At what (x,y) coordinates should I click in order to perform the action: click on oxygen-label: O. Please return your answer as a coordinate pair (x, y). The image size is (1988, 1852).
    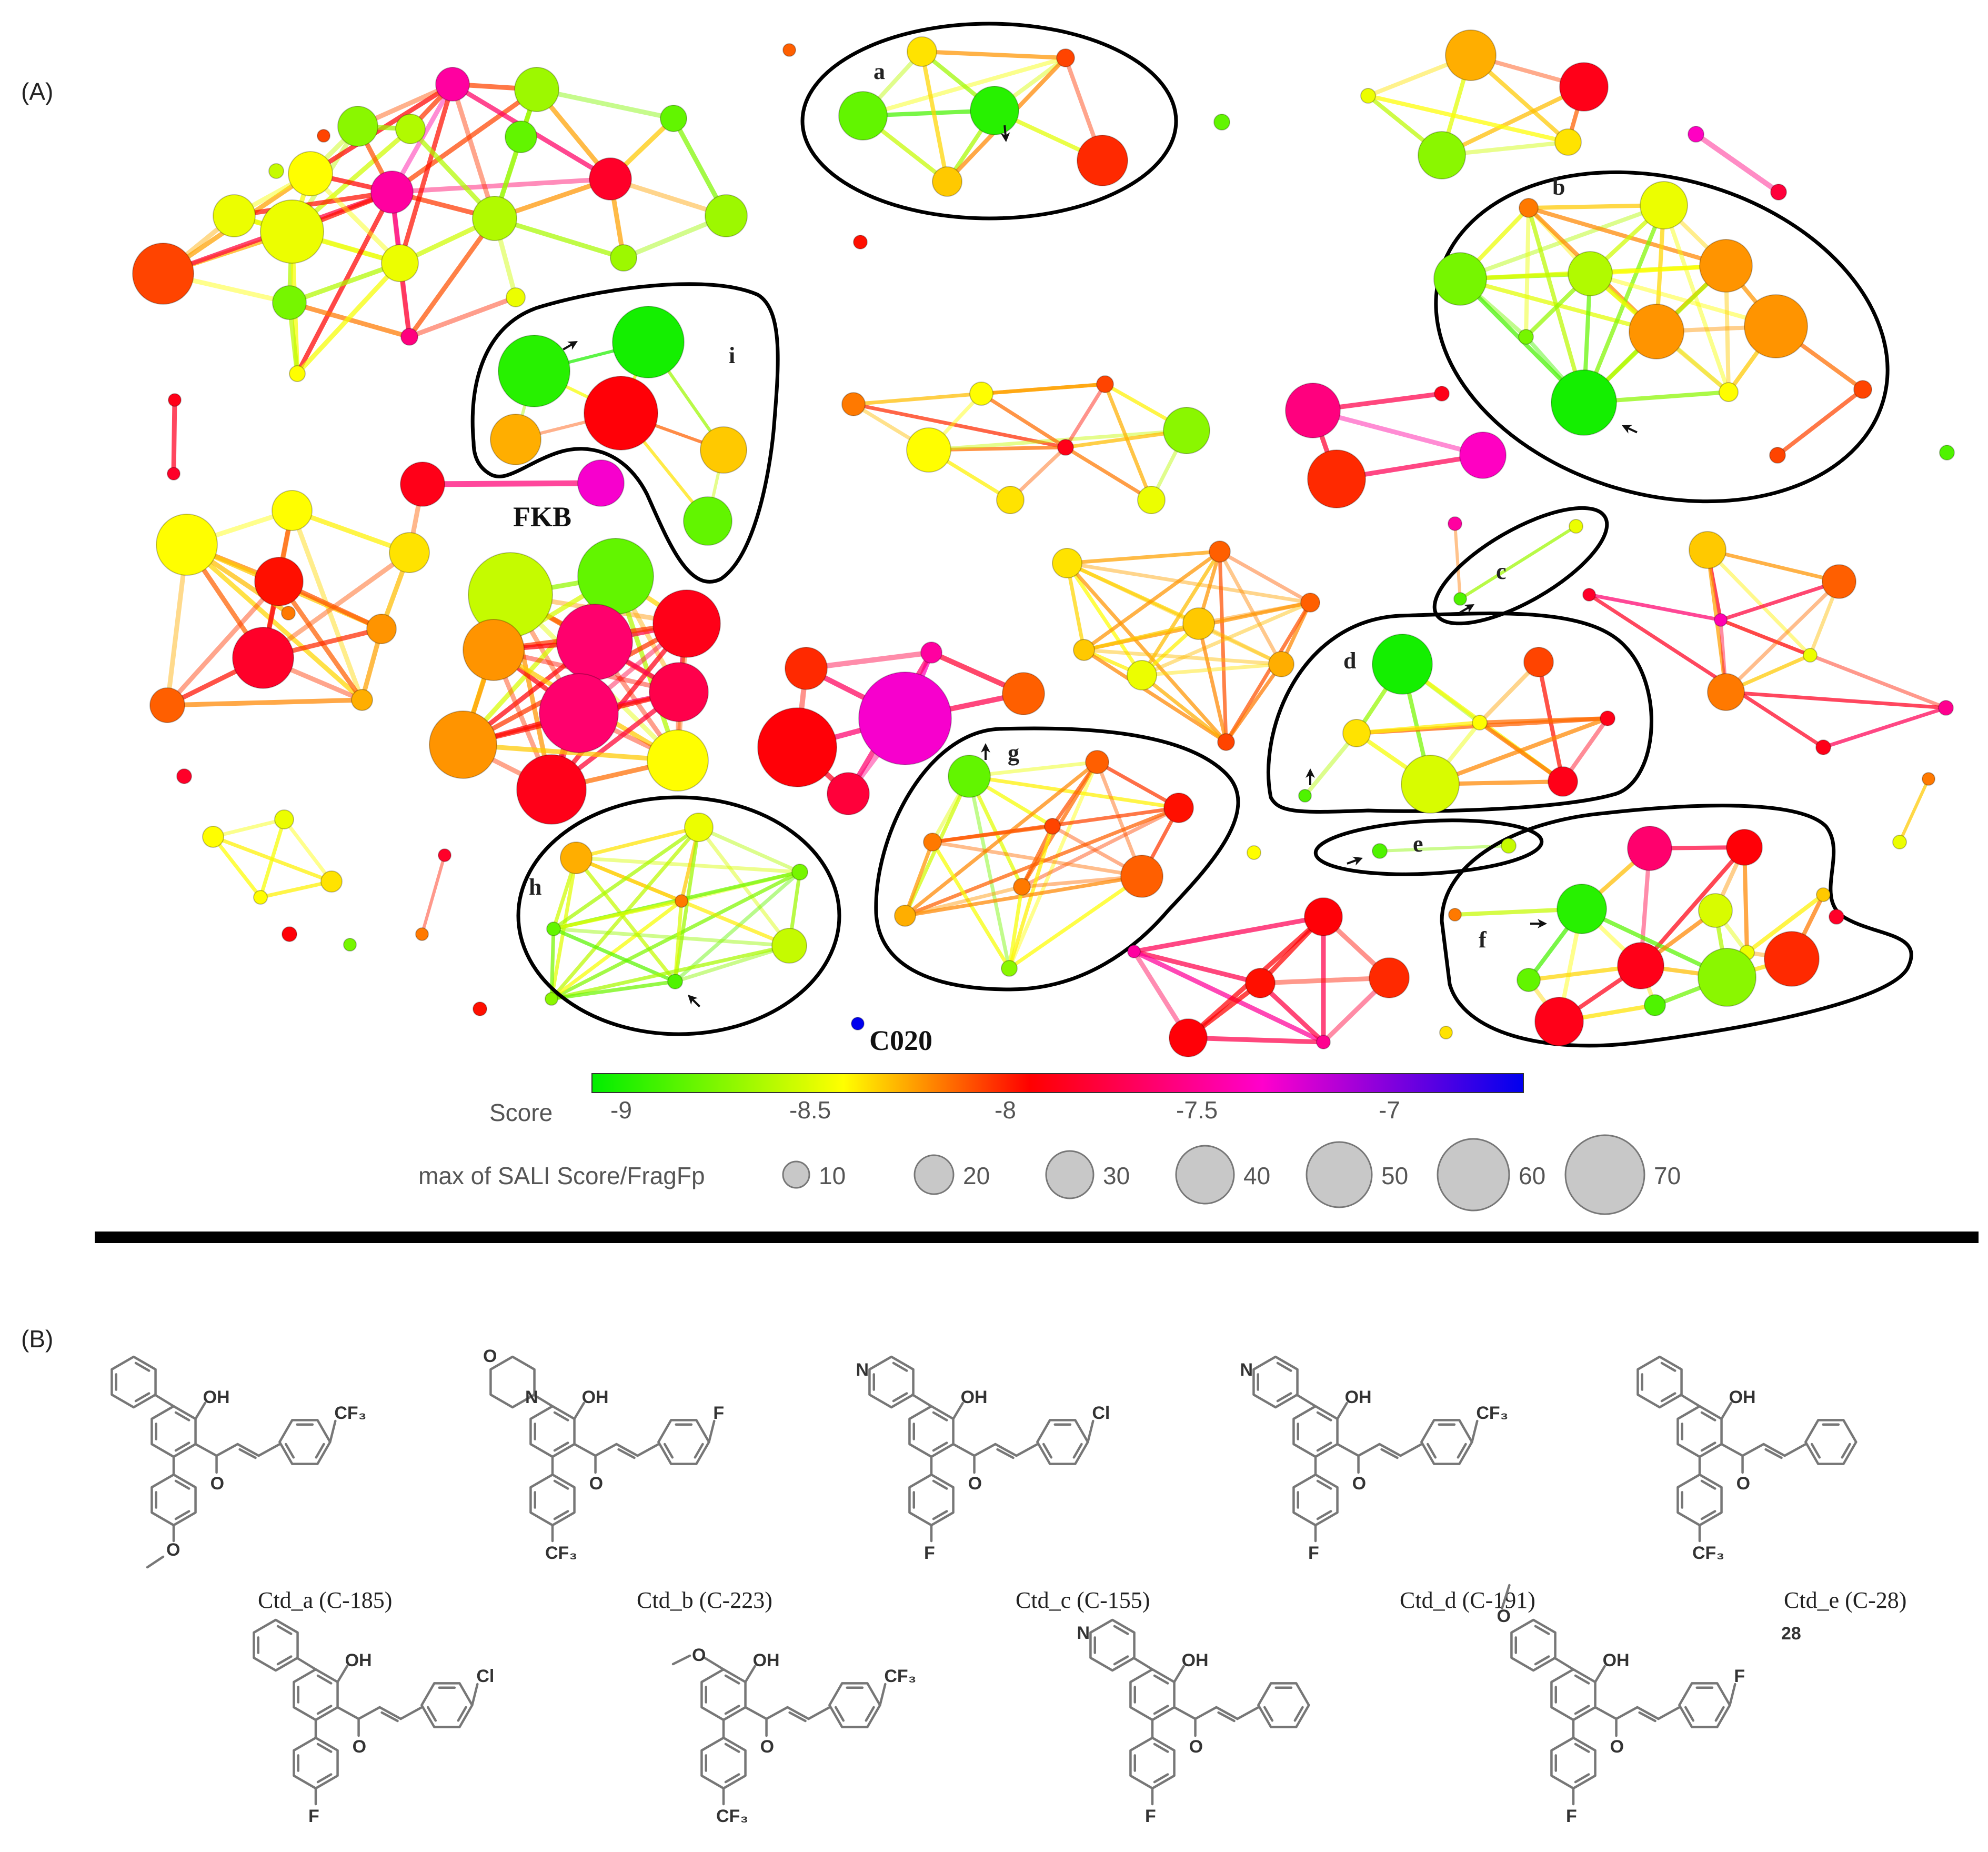
    Looking at the image, I should click on (490, 1356).